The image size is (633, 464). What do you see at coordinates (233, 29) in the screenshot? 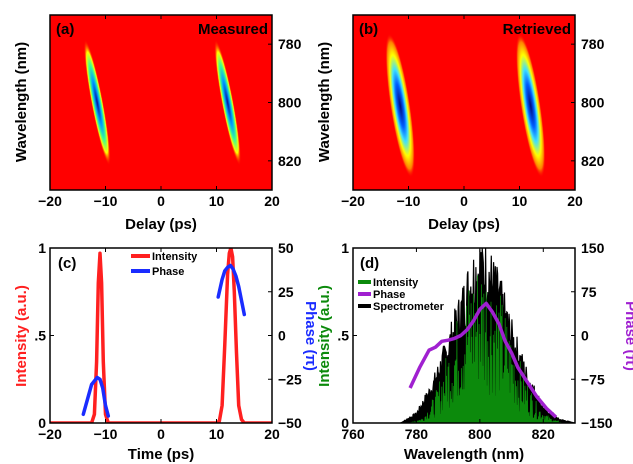
I see `panel-a-title: Measured` at bounding box center [233, 29].